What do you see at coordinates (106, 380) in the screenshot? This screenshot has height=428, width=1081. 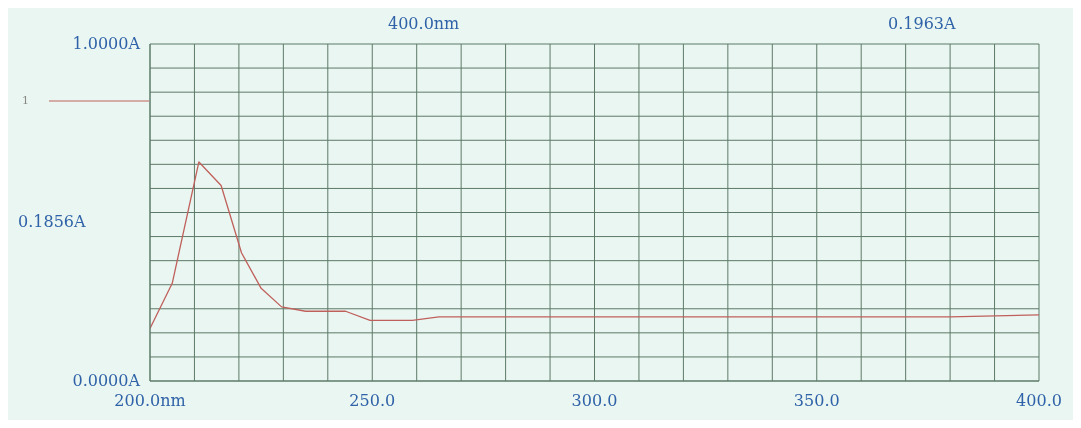 I see `y-tick-label: 0.0000A` at bounding box center [106, 380].